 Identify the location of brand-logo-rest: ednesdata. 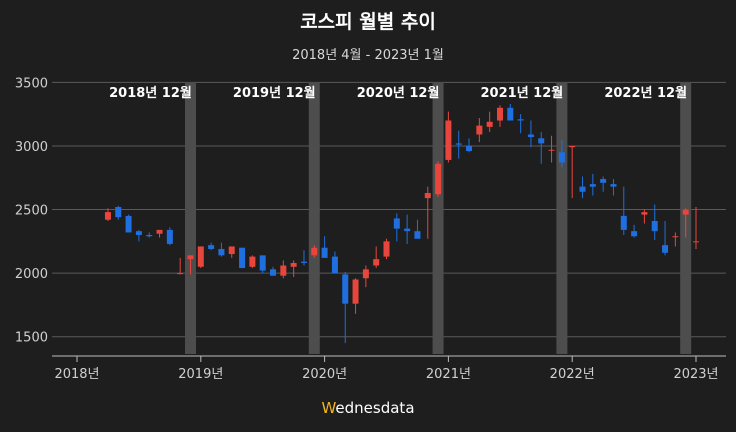
(374, 408).